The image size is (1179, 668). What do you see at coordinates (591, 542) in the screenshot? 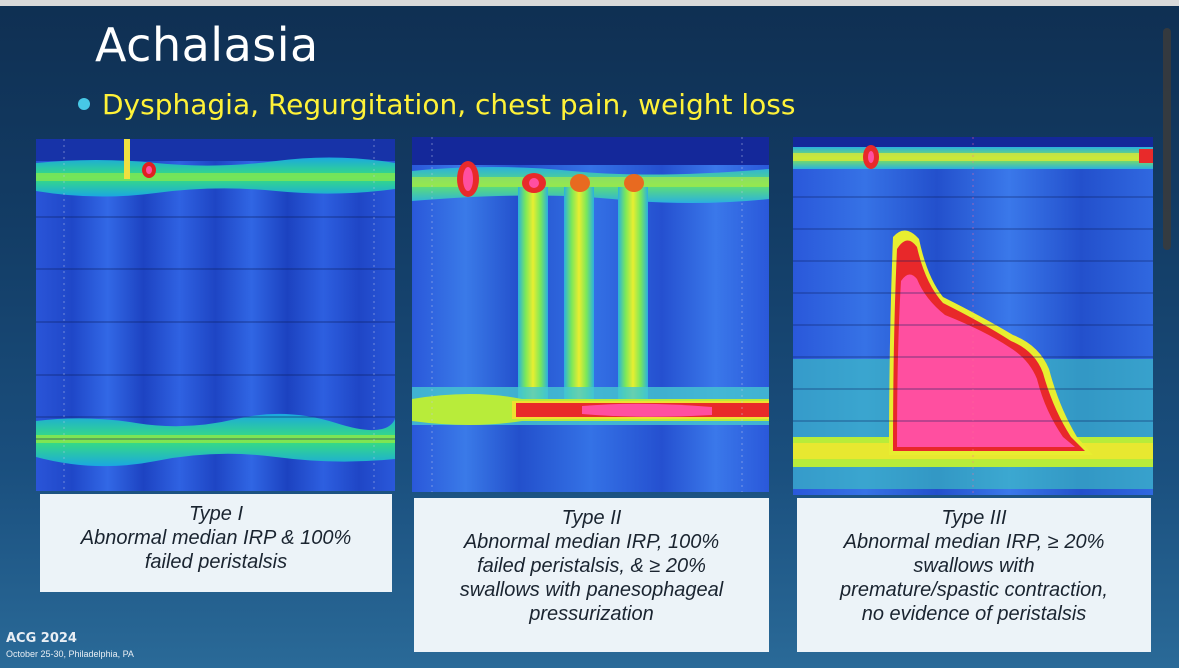
I see `caption-type-ii-line: Abnormal median IRP, 100%` at bounding box center [591, 542].